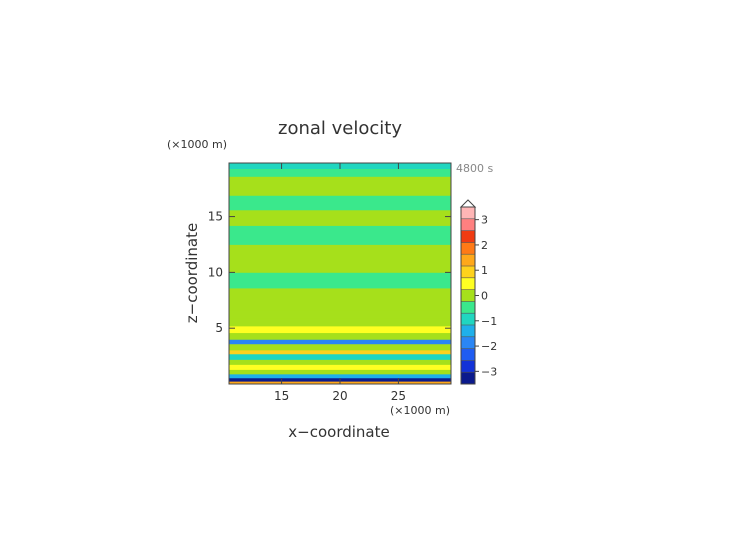 This screenshot has height=536, width=752. Describe the element at coordinates (339, 396) in the screenshot. I see `x-tick-label: 20` at that location.